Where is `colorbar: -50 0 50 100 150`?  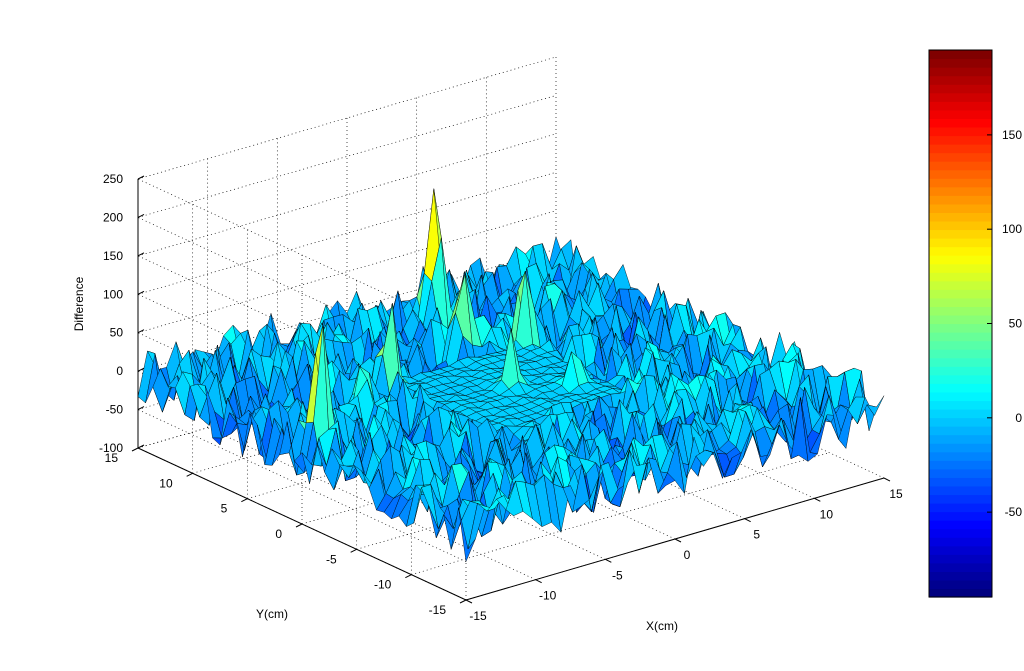 colorbar: -50 0 50 100 150 is located at coordinates (975, 323).